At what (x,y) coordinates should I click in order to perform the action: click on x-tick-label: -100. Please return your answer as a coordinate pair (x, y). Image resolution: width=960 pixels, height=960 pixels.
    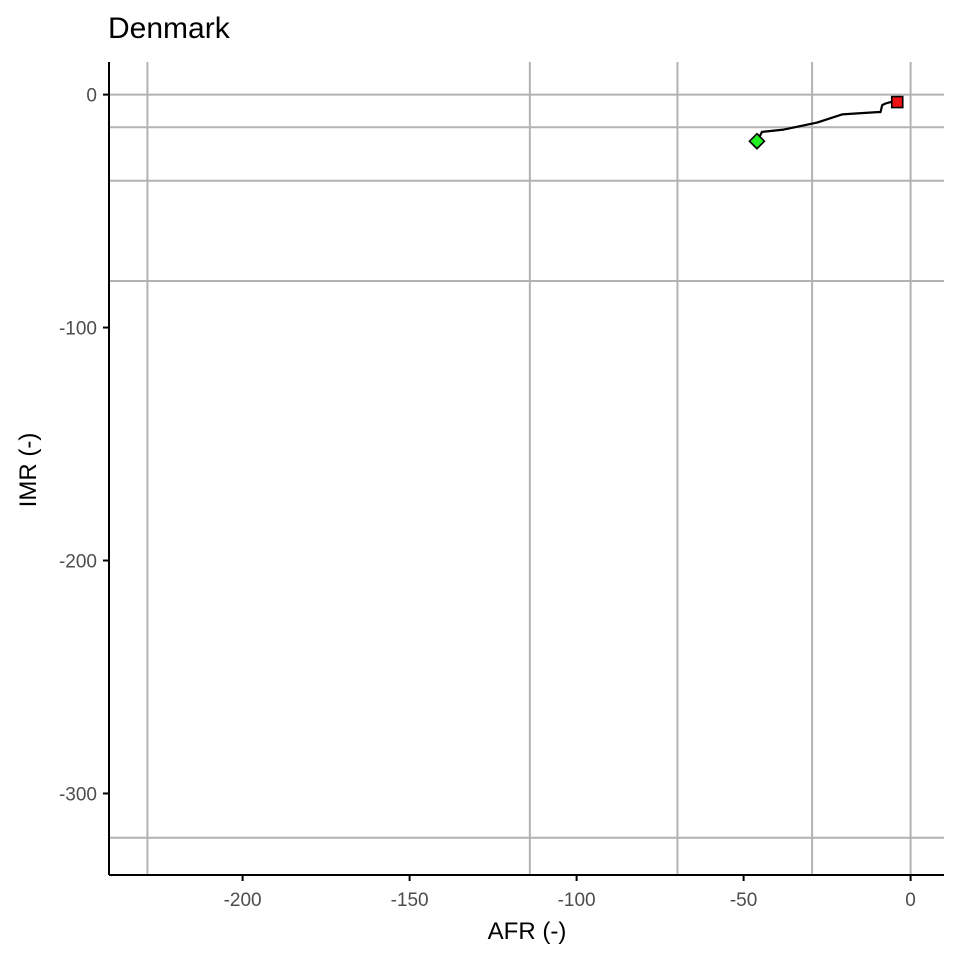
    Looking at the image, I should click on (577, 900).